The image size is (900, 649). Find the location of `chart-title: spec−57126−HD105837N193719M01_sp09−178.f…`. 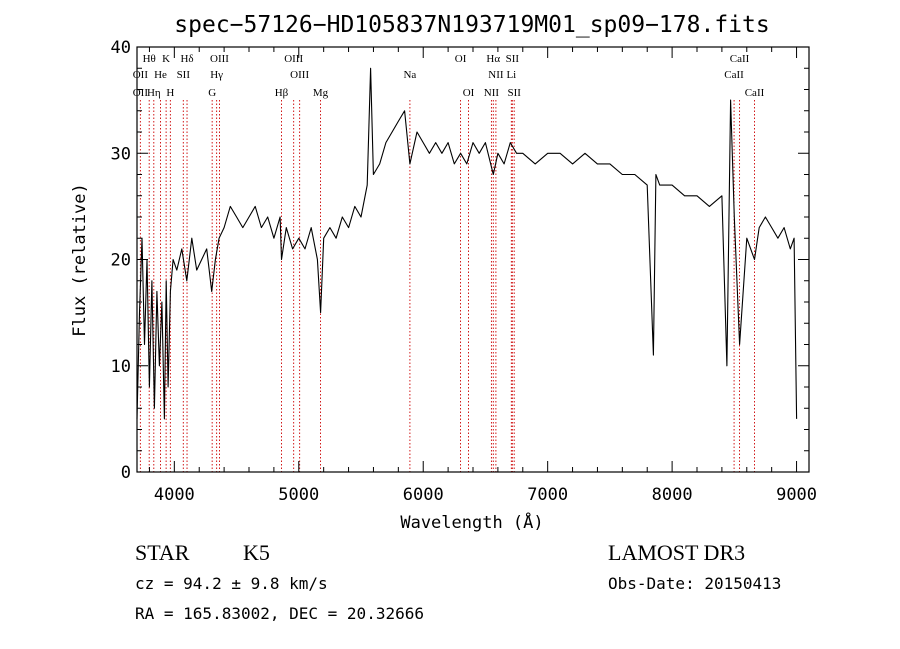

chart-title: spec−57126−HD105837N193719M01_sp09−178.f… is located at coordinates (471, 25).